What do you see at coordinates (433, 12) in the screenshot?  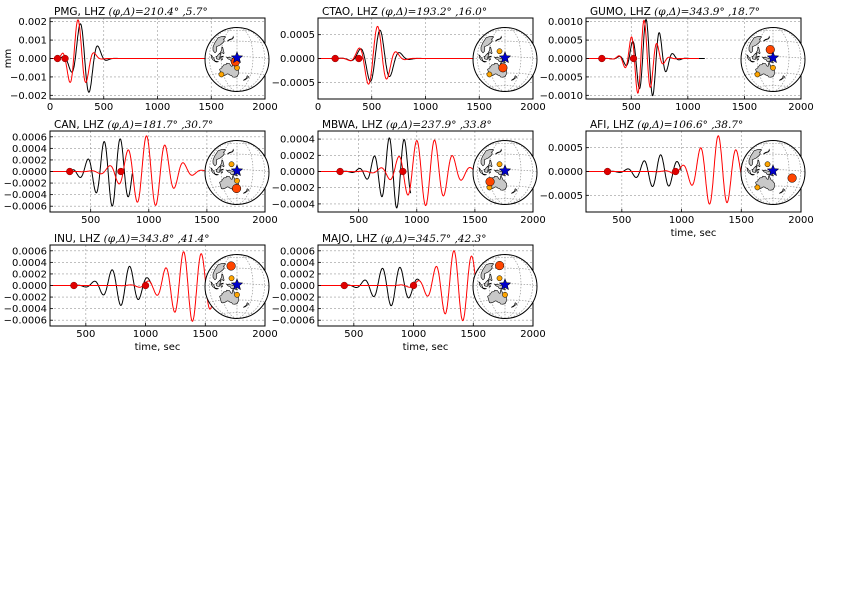 I see `azimuth-value: 193.2°` at bounding box center [433, 12].